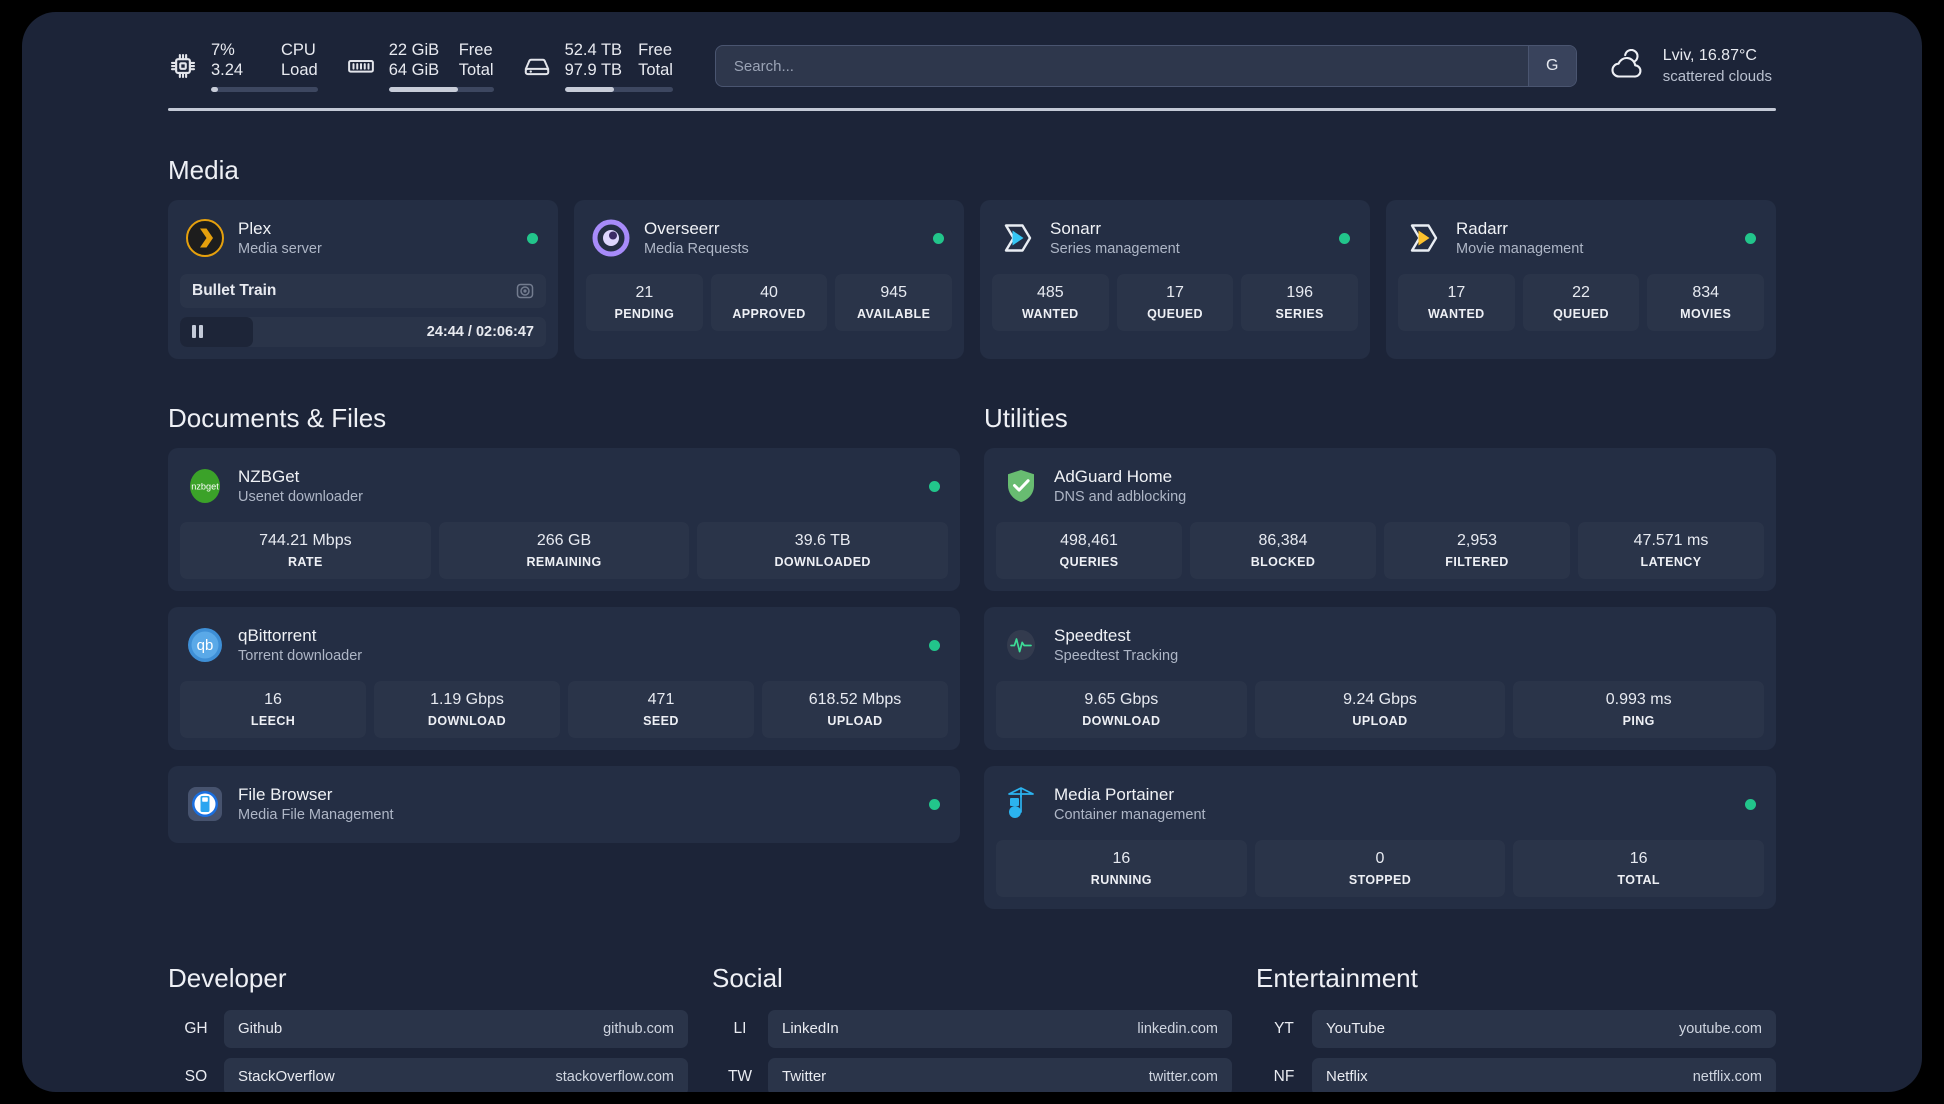 The height and width of the screenshot is (1104, 1944). Describe the element at coordinates (1380, 486) in the screenshot. I see `card-header: AdGuard Home DNS and adblocking` at that location.